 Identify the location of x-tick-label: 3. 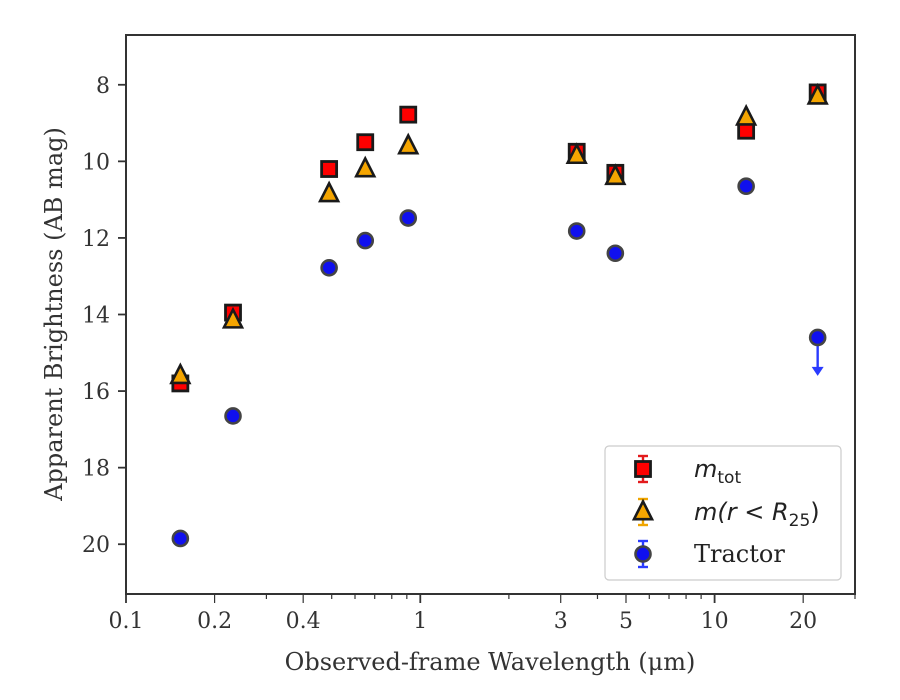
(561, 621).